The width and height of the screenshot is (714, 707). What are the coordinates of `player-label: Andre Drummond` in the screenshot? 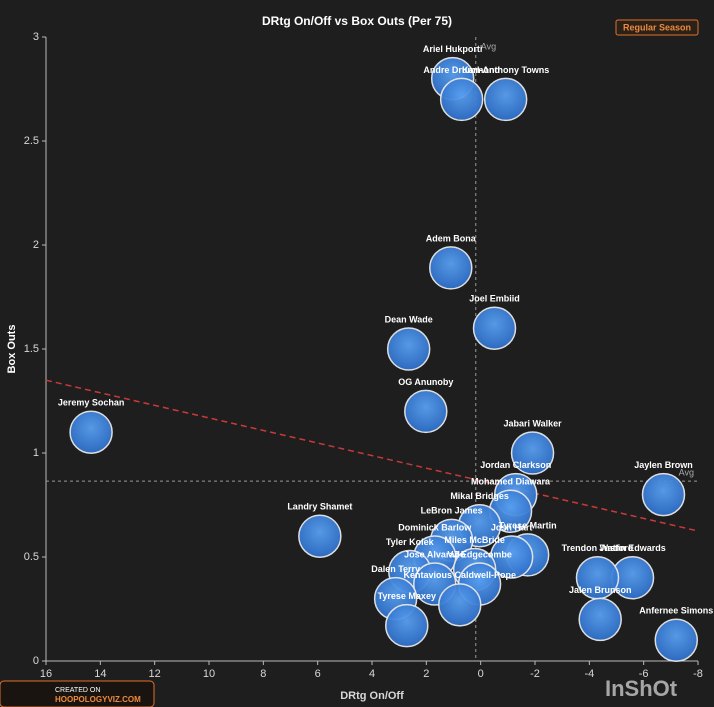 It's located at (461, 70).